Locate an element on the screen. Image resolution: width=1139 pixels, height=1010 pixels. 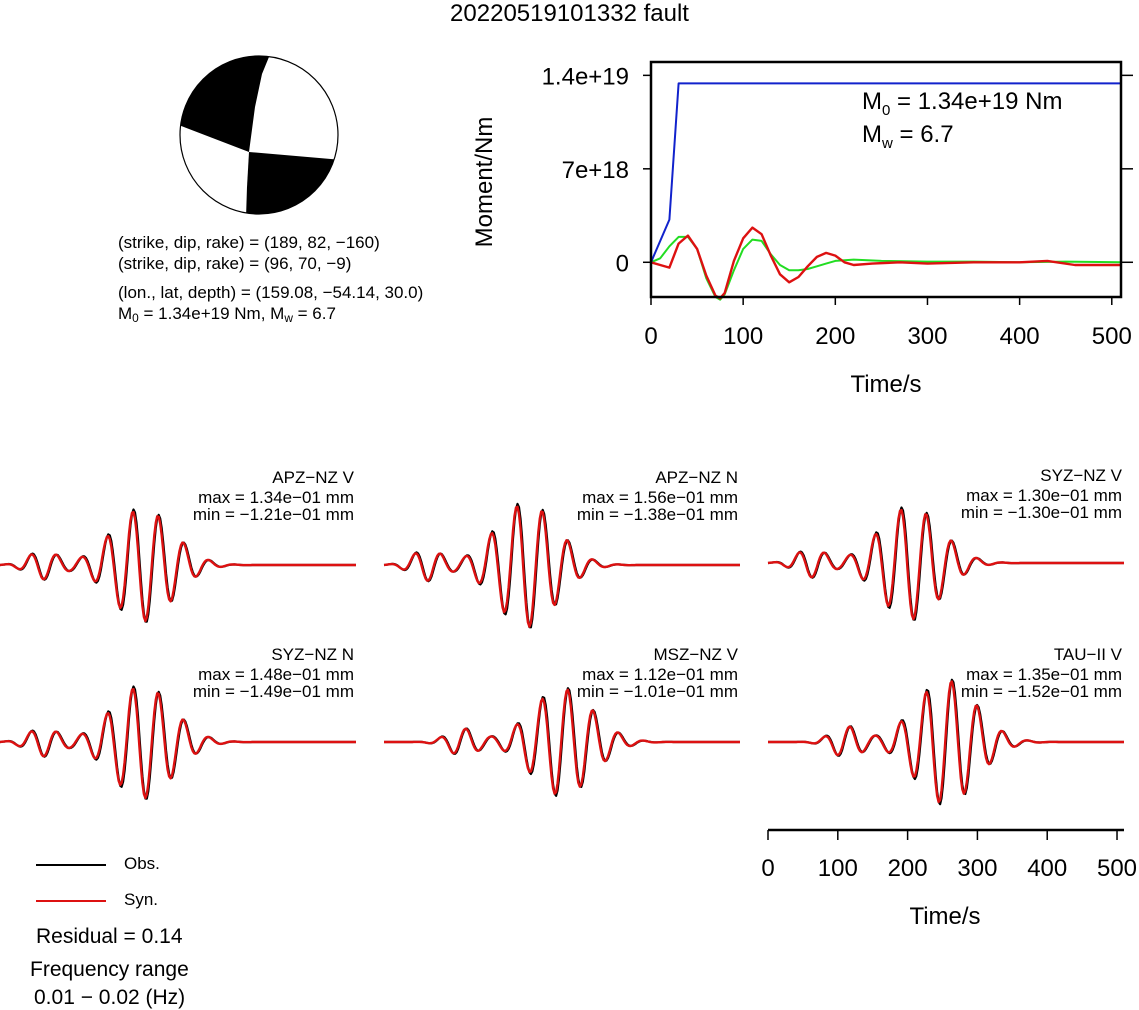
moment-xlabel: Time/s is located at coordinates (885, 384).